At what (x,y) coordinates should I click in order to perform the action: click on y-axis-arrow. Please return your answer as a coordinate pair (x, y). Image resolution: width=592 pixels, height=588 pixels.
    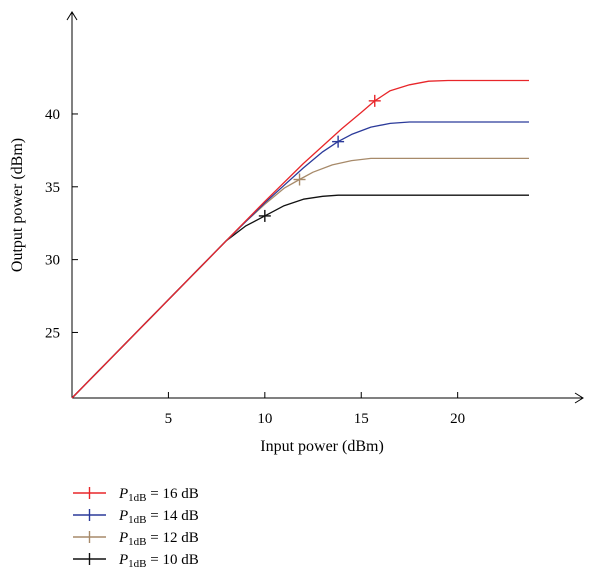
    Looking at the image, I should click on (72, 16).